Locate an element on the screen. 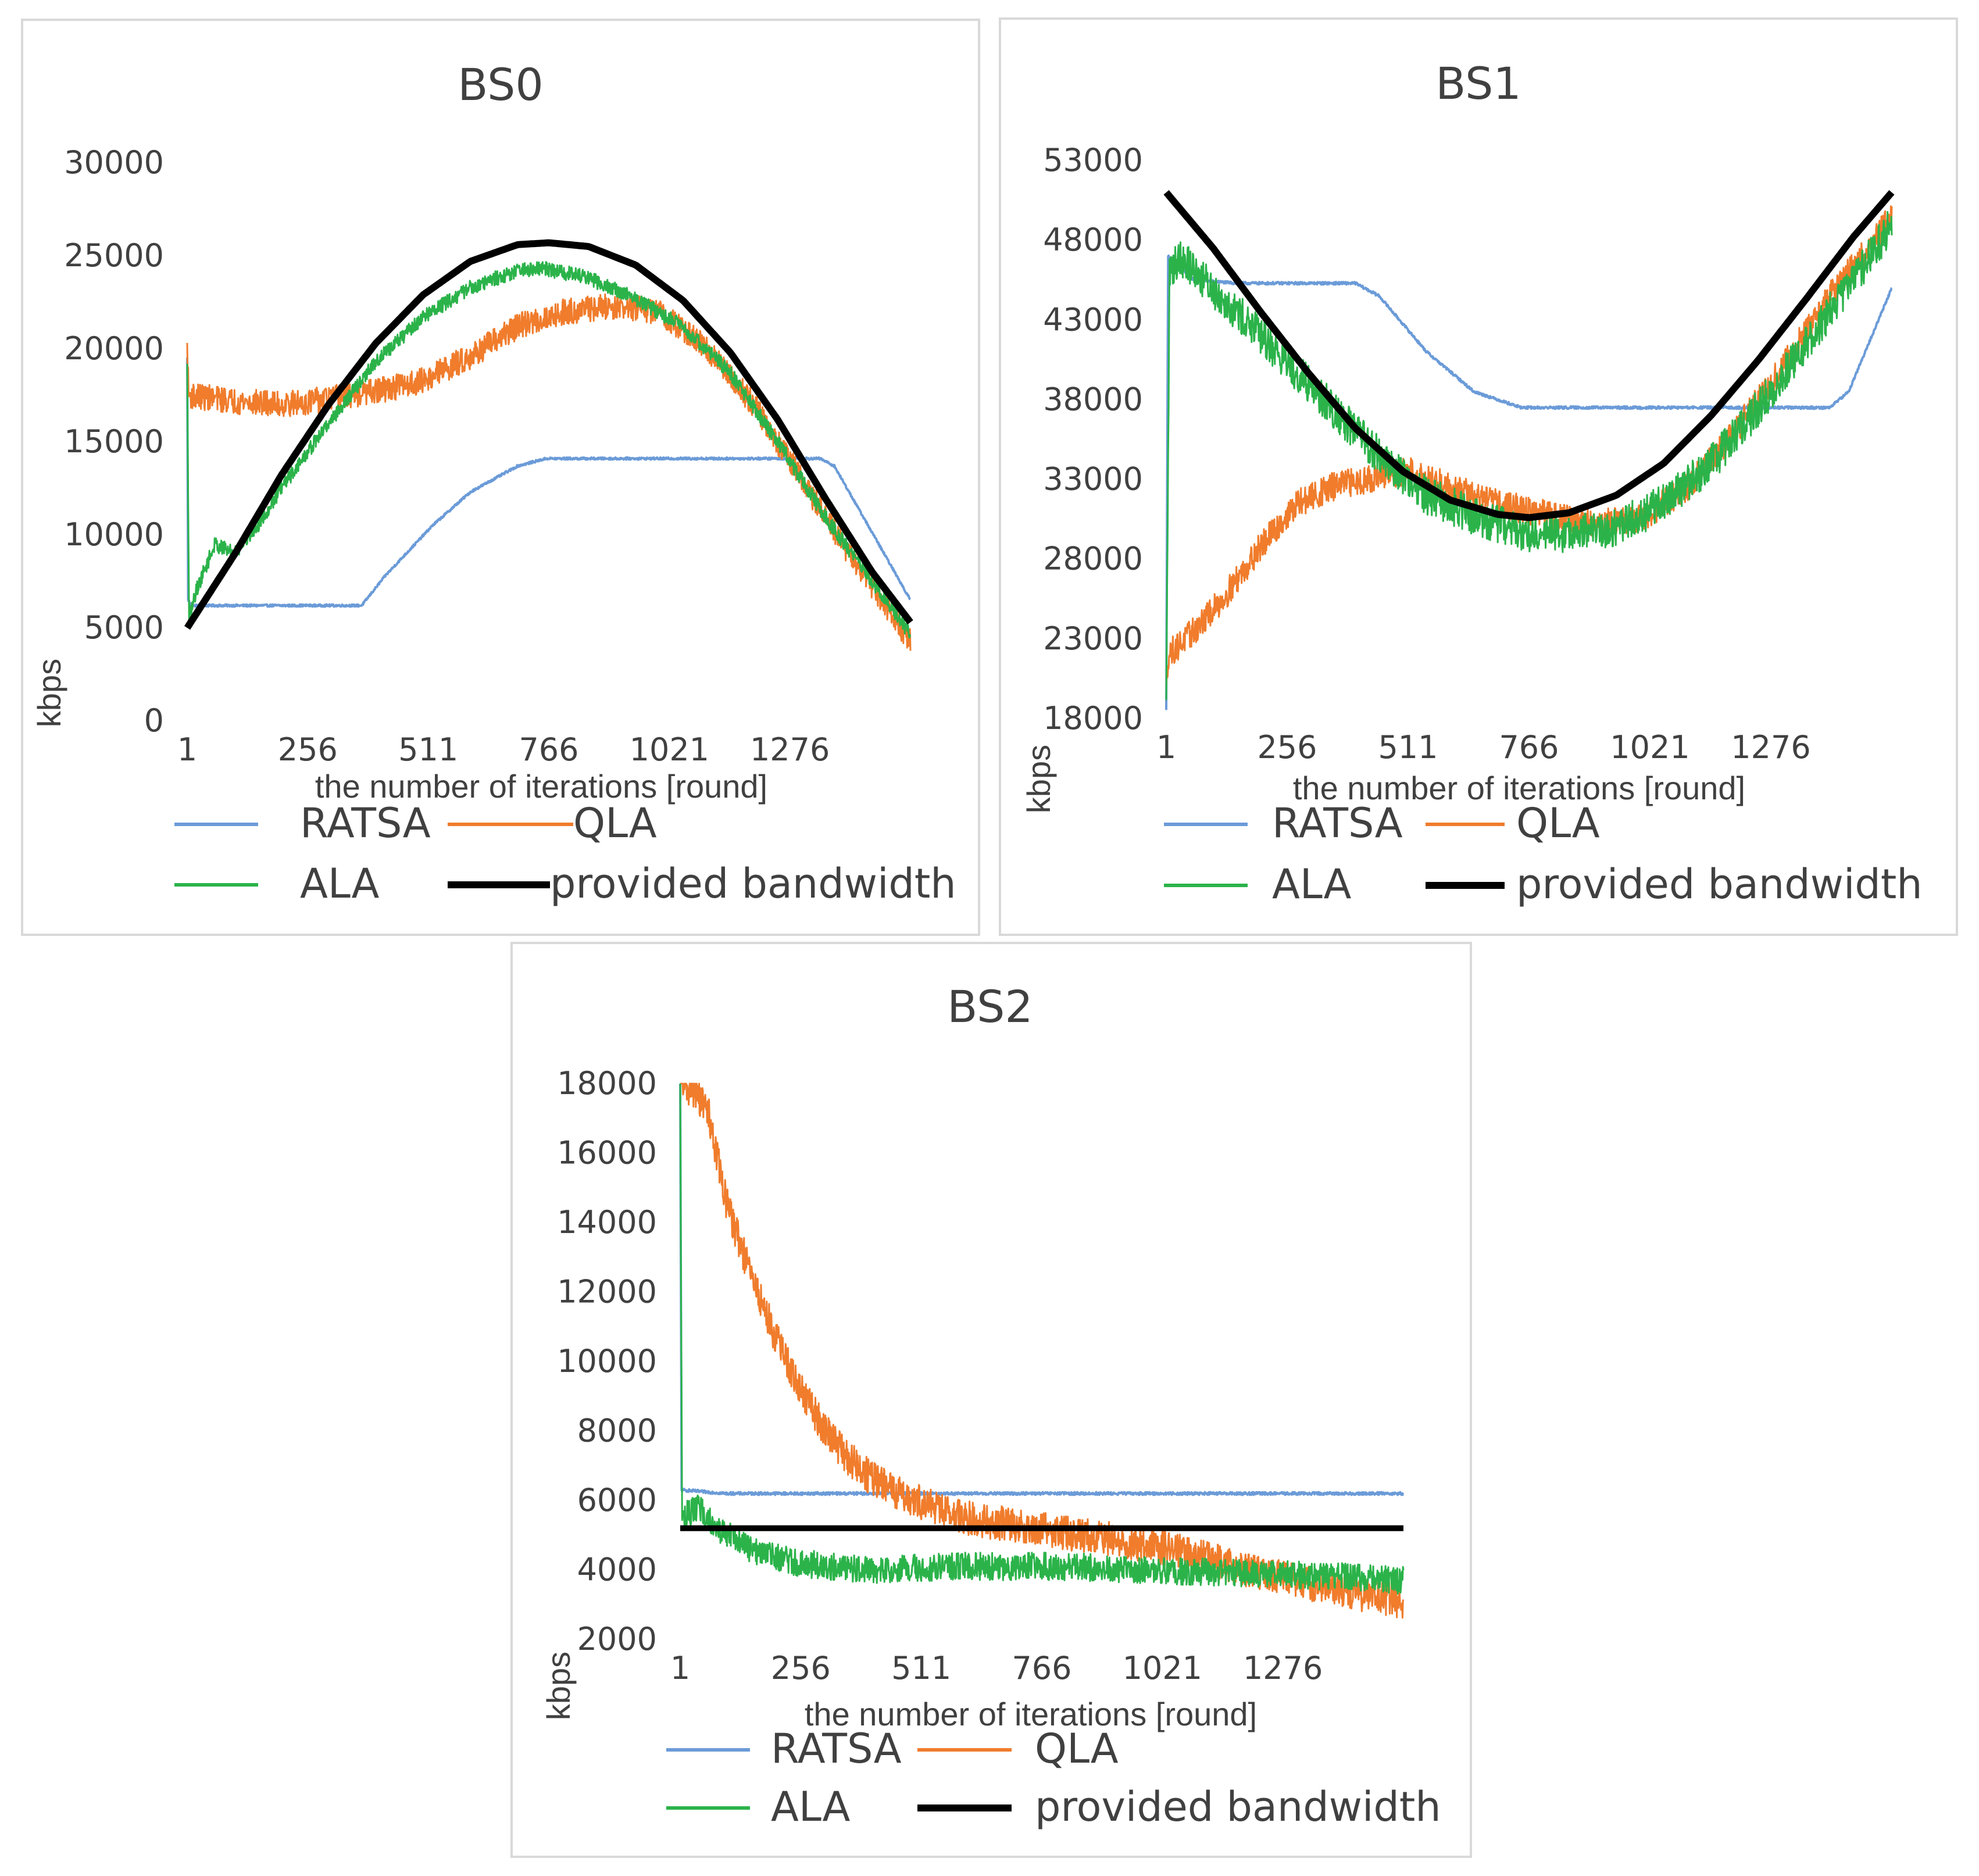  y-tick-label: 2000 is located at coordinates (617, 1639).